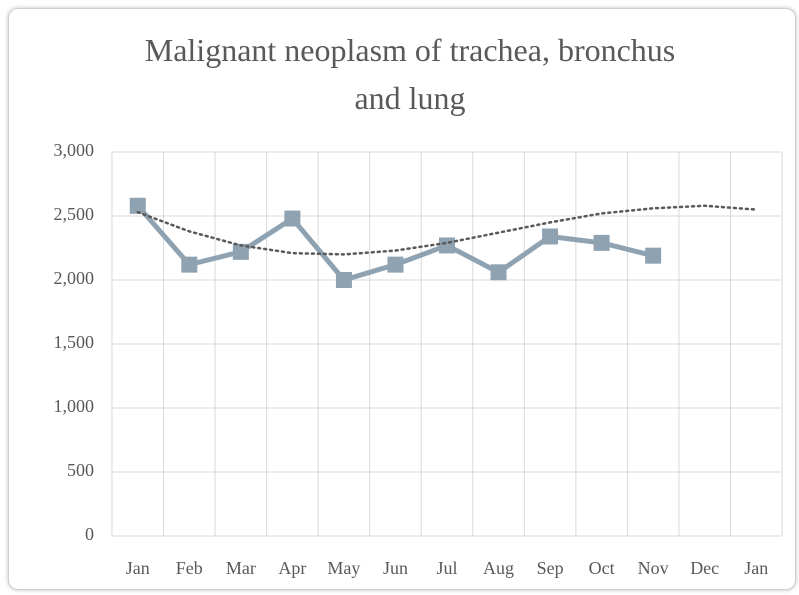 The width and height of the screenshot is (799, 595). What do you see at coordinates (74, 150) in the screenshot?
I see `y-tick-label: 3,000` at bounding box center [74, 150].